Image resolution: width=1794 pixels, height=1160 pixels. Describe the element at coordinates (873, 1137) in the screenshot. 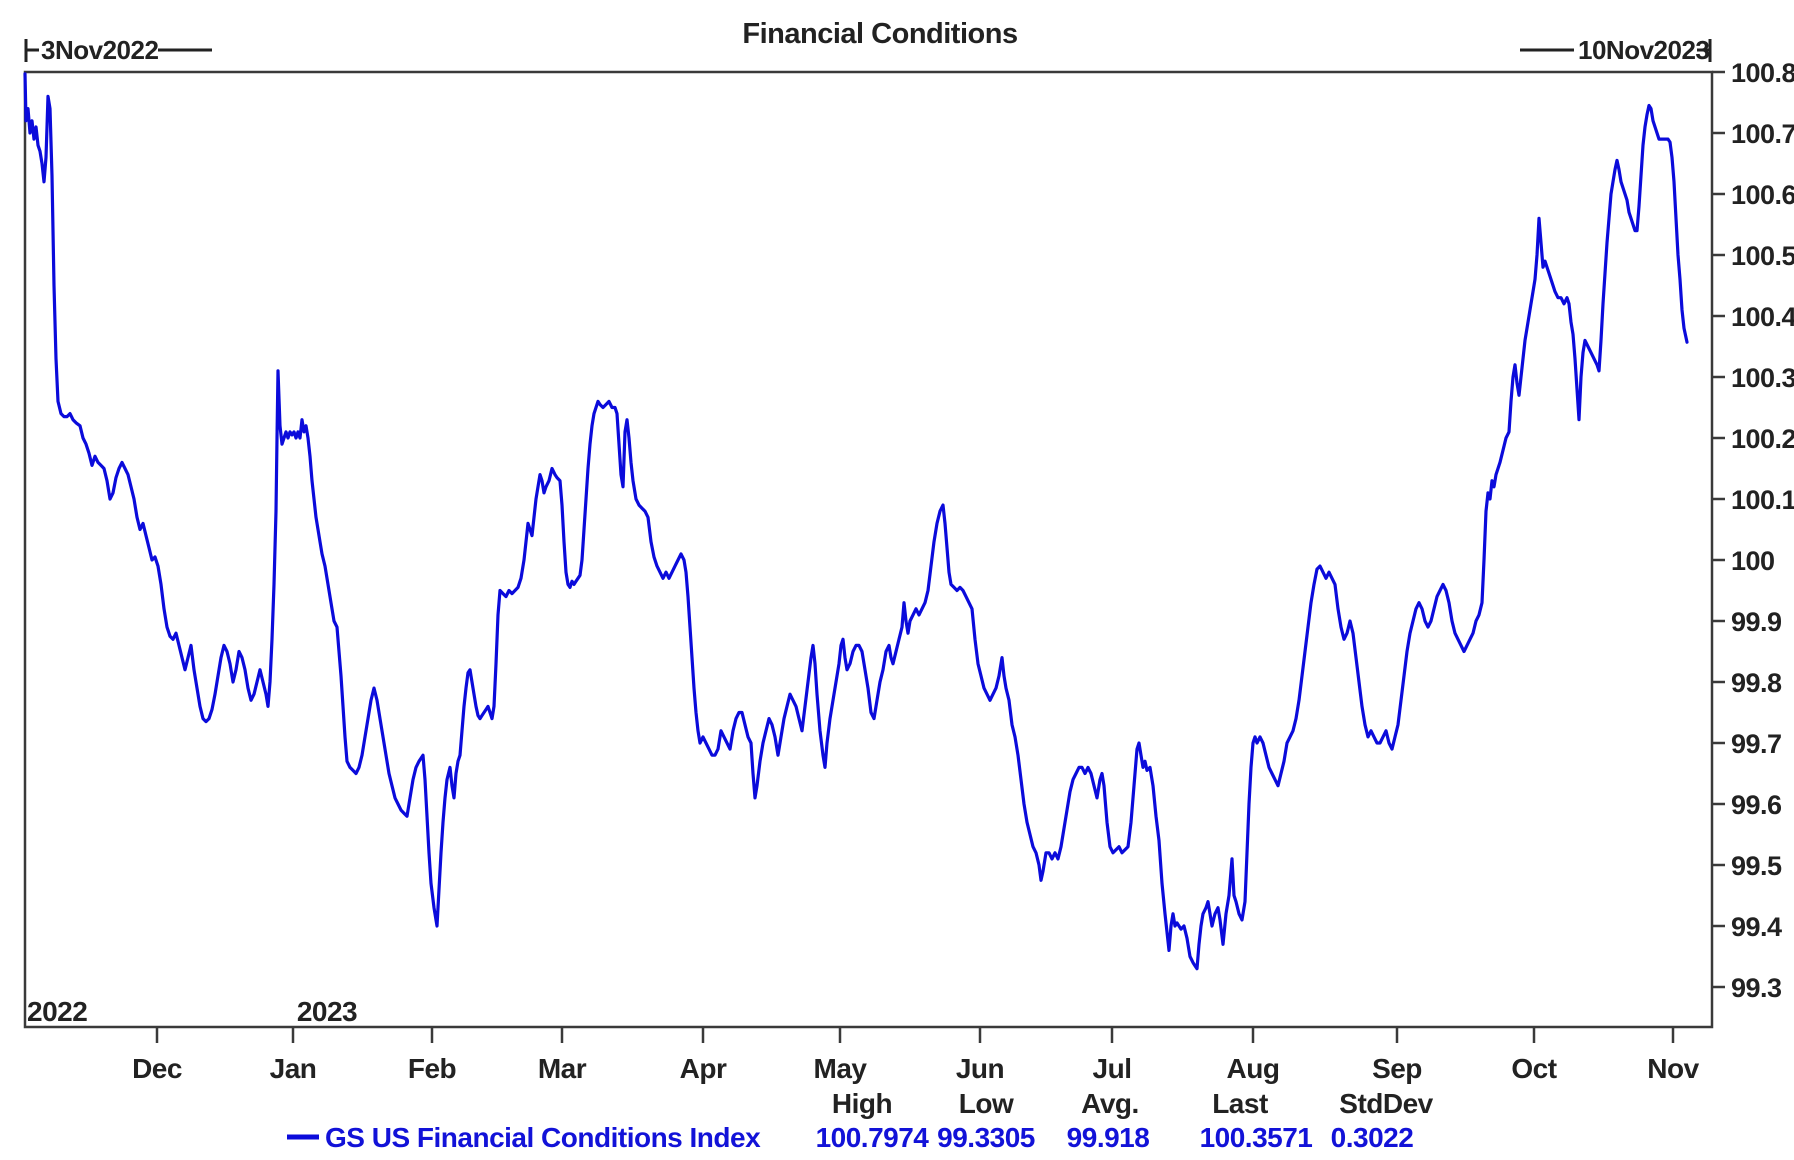

I see `stat-value-high: 100.7974` at that location.